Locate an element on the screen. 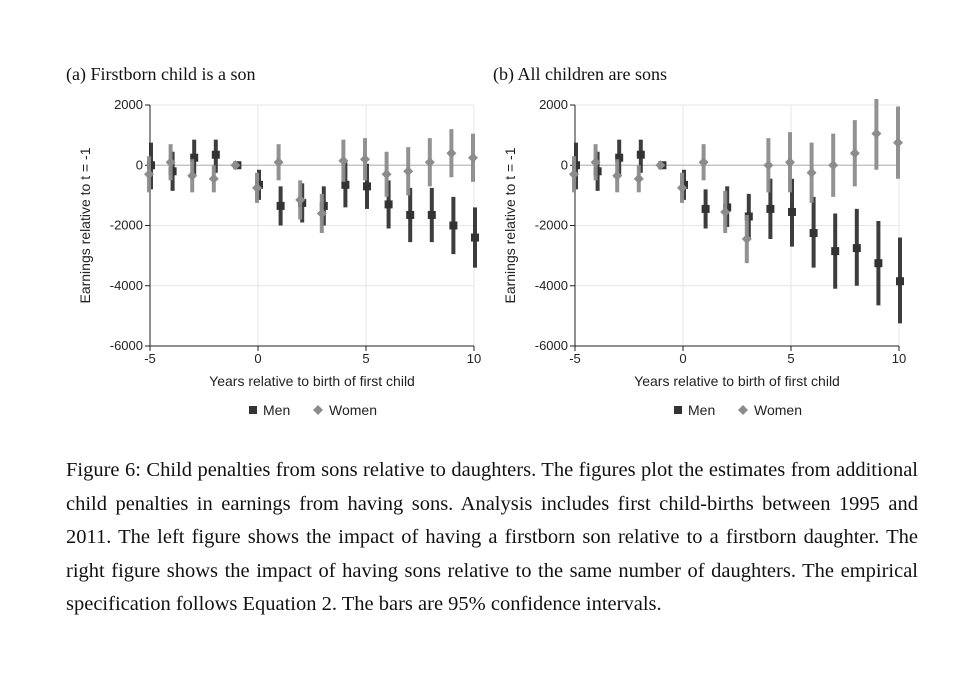 The height and width of the screenshot is (678, 972). chart-b-title: (b) All children are sons is located at coordinates (580, 74).